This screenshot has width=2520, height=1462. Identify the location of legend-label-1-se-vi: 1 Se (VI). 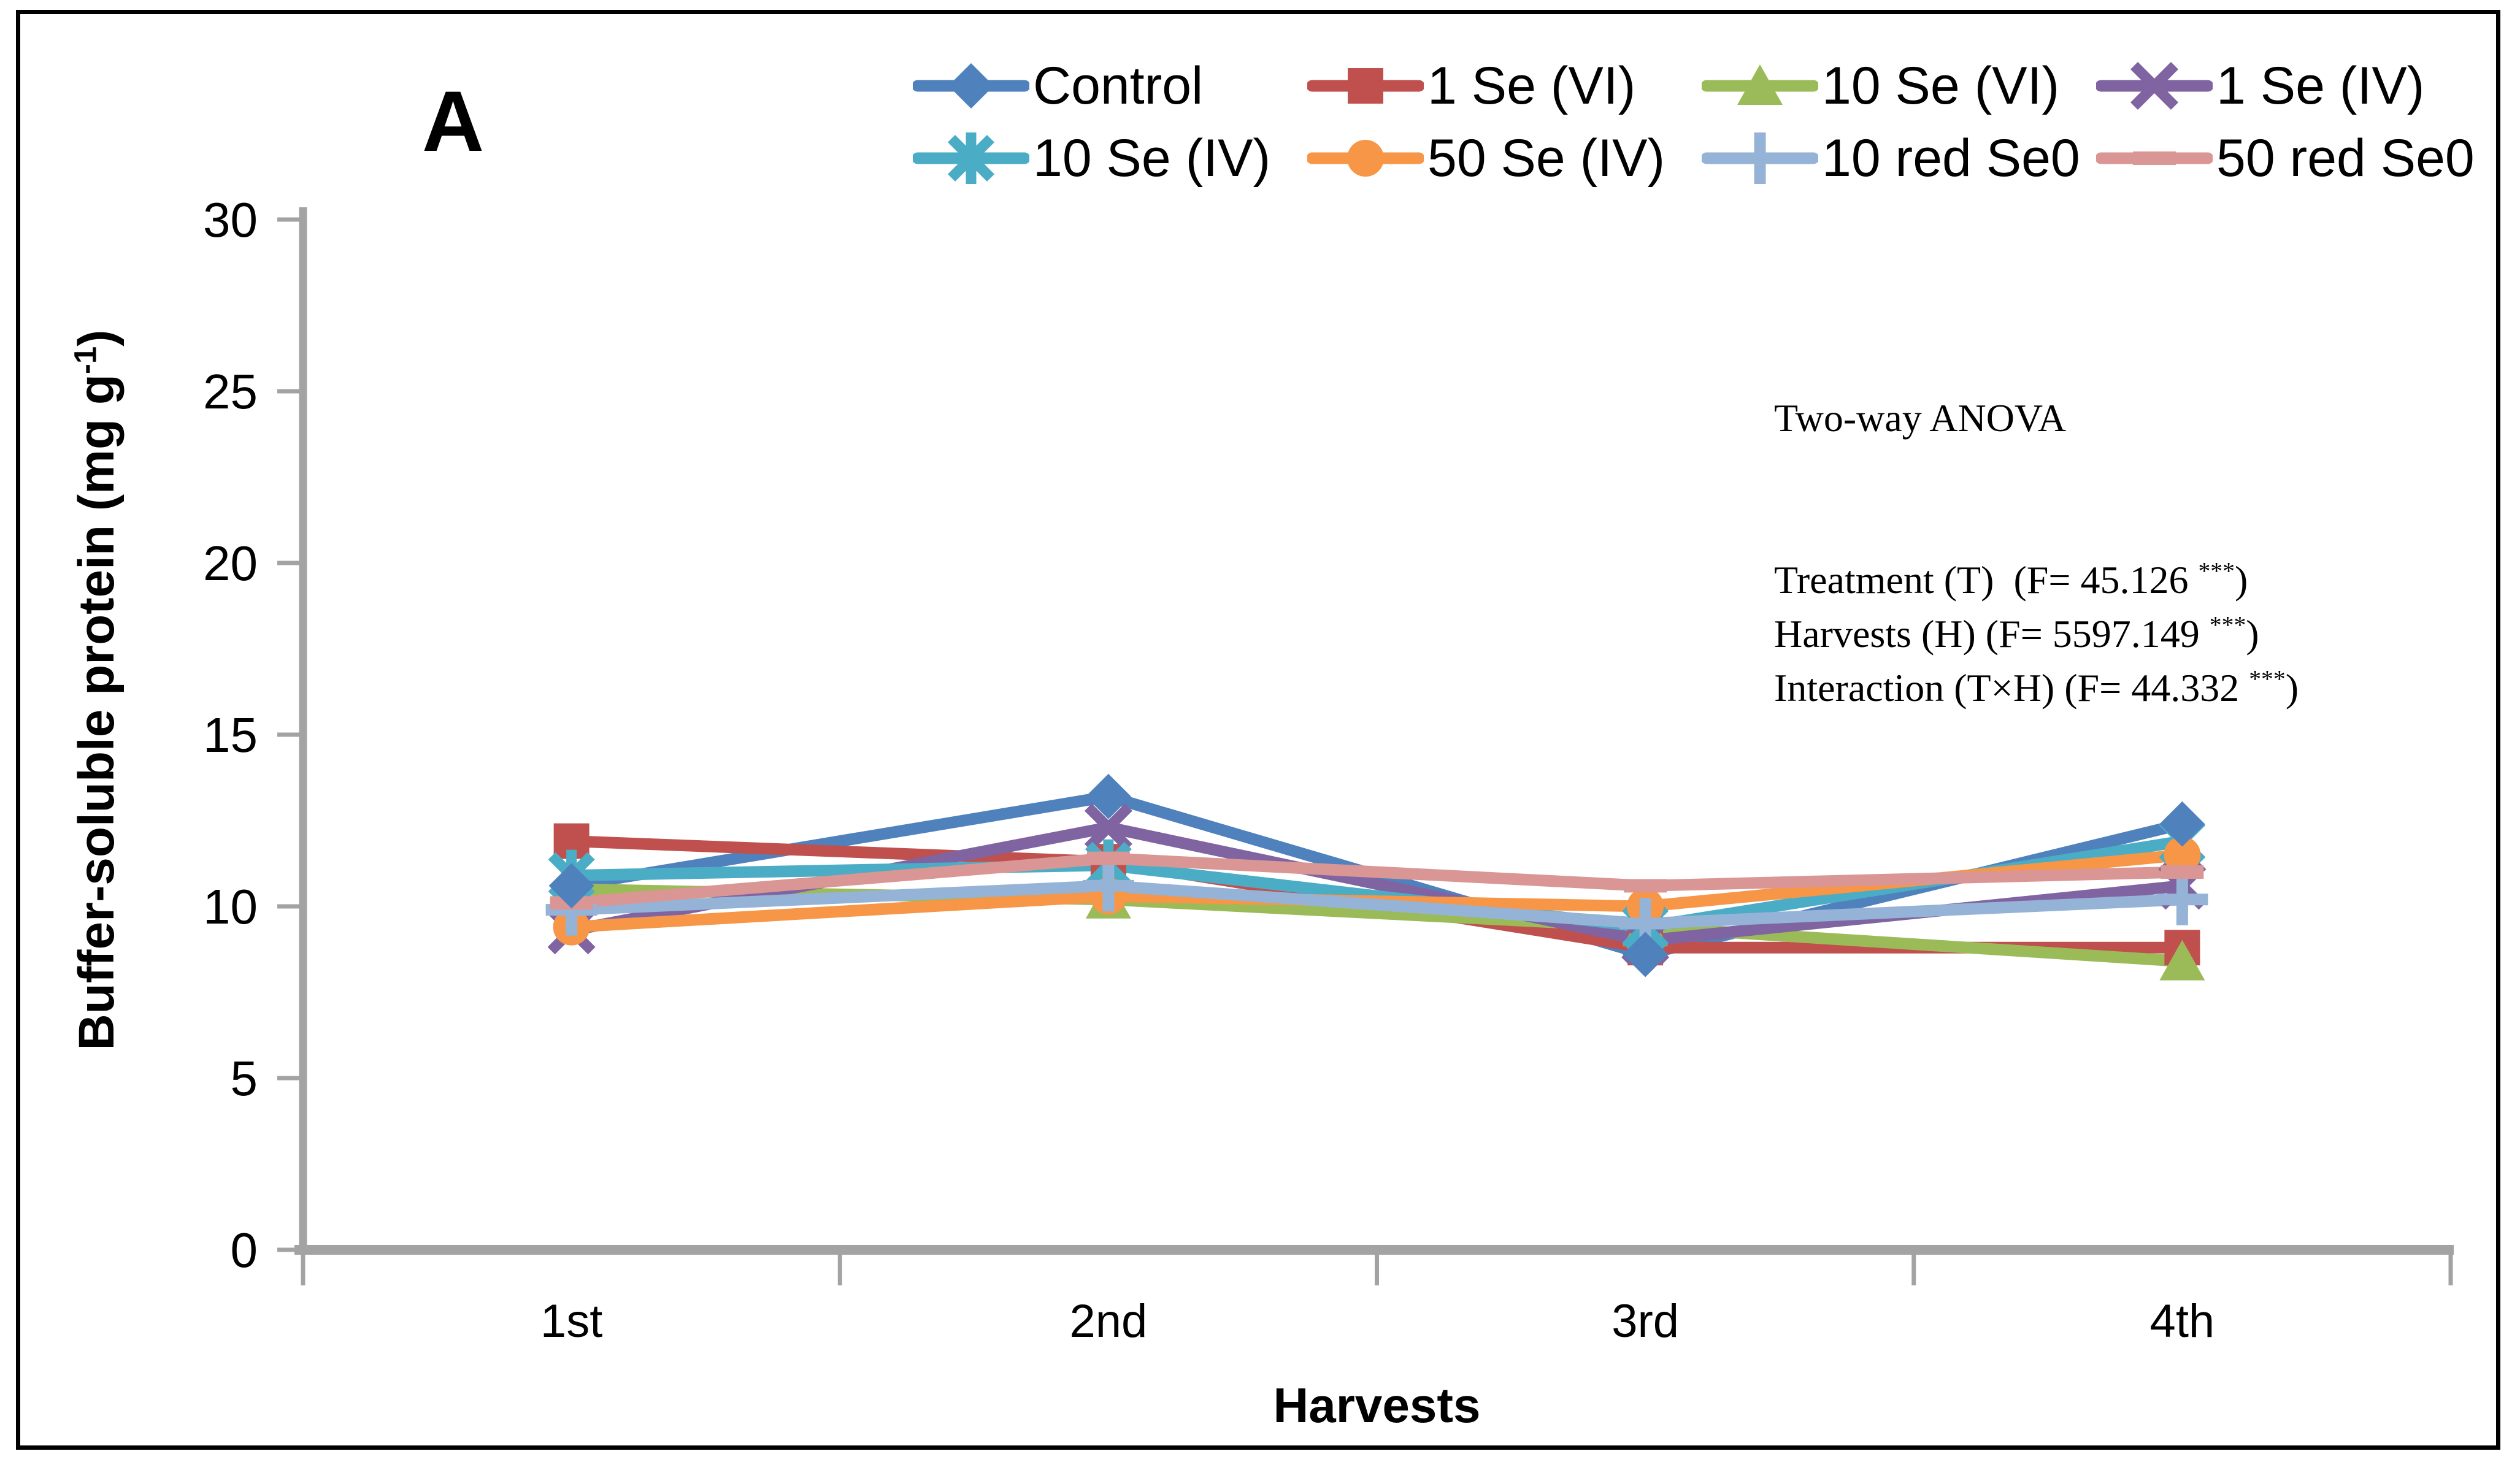
(1531, 85).